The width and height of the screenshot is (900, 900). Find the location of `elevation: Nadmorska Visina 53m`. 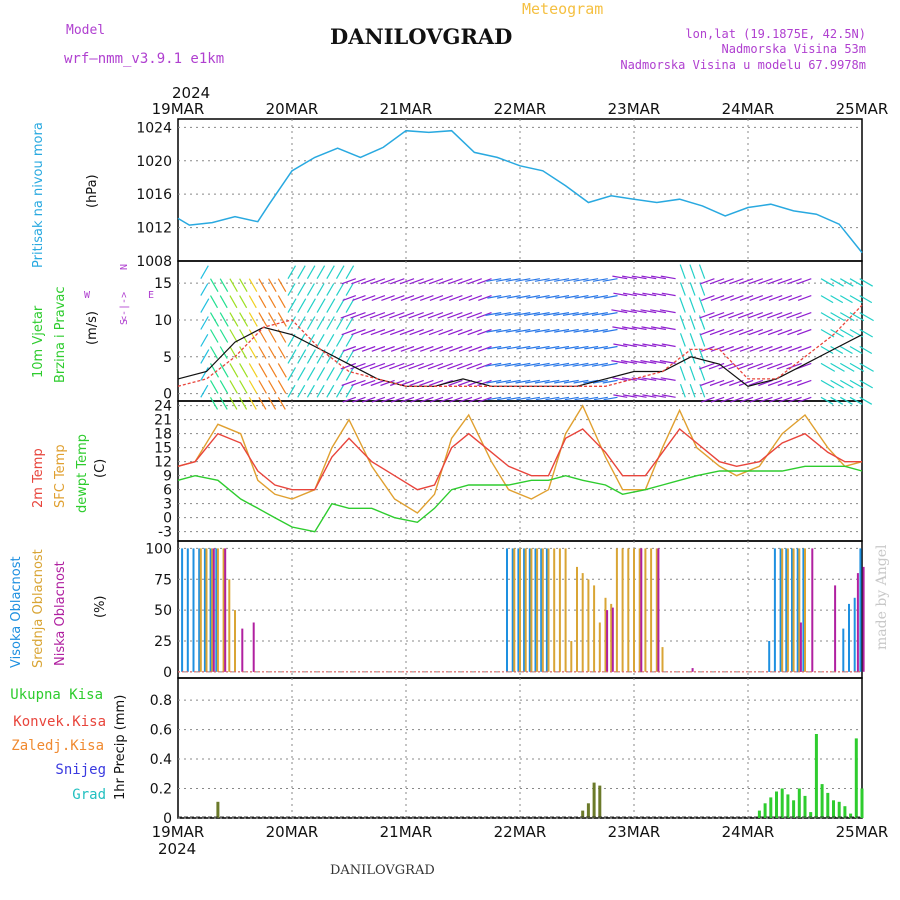

elevation: Nadmorska Visina 53m is located at coordinates (794, 49).